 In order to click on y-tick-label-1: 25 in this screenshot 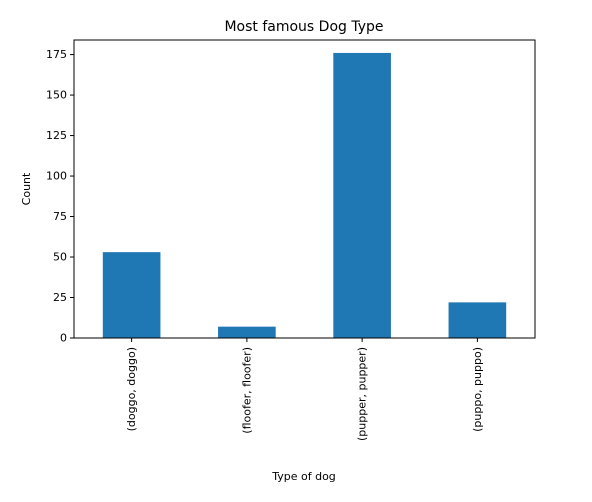, I will do `click(60, 297)`.